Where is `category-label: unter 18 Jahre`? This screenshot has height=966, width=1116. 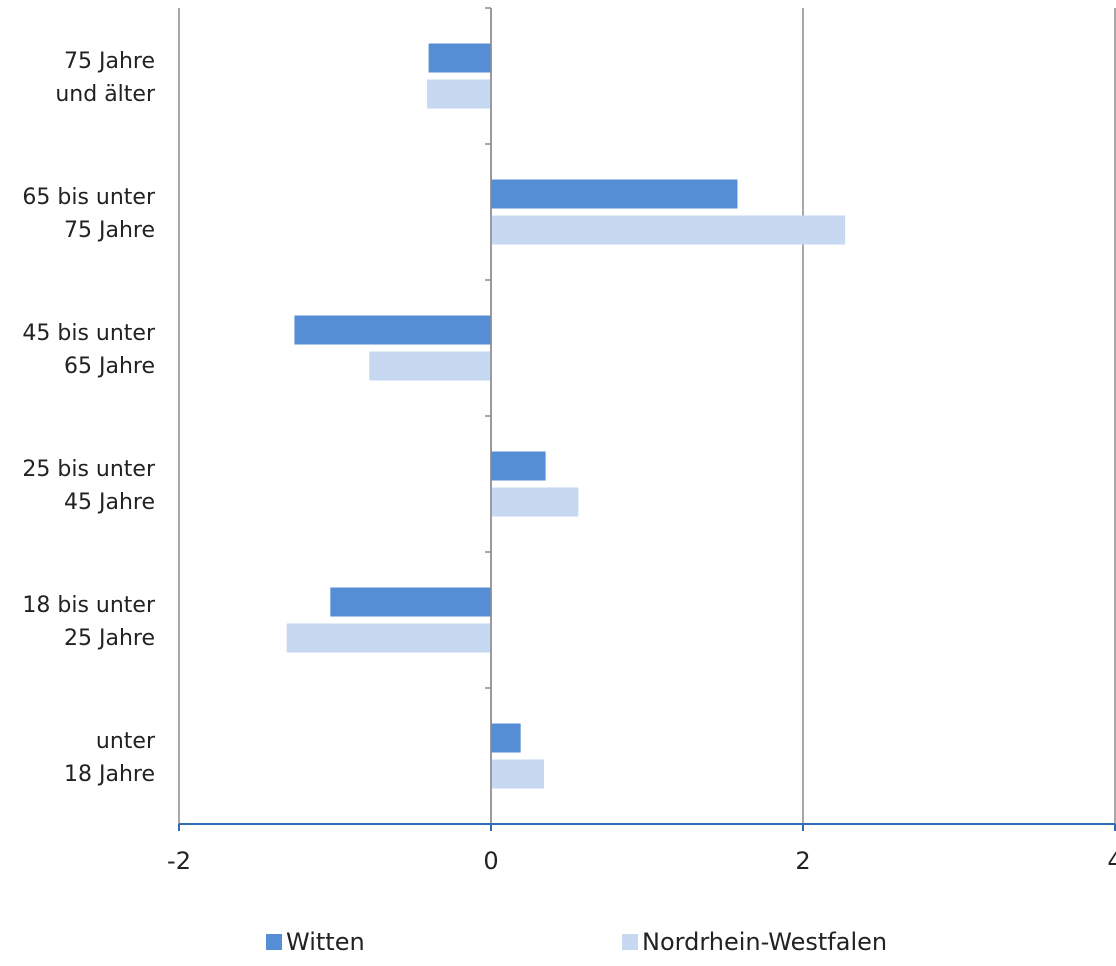
category-label: unter 18 Jahre is located at coordinates (110, 758).